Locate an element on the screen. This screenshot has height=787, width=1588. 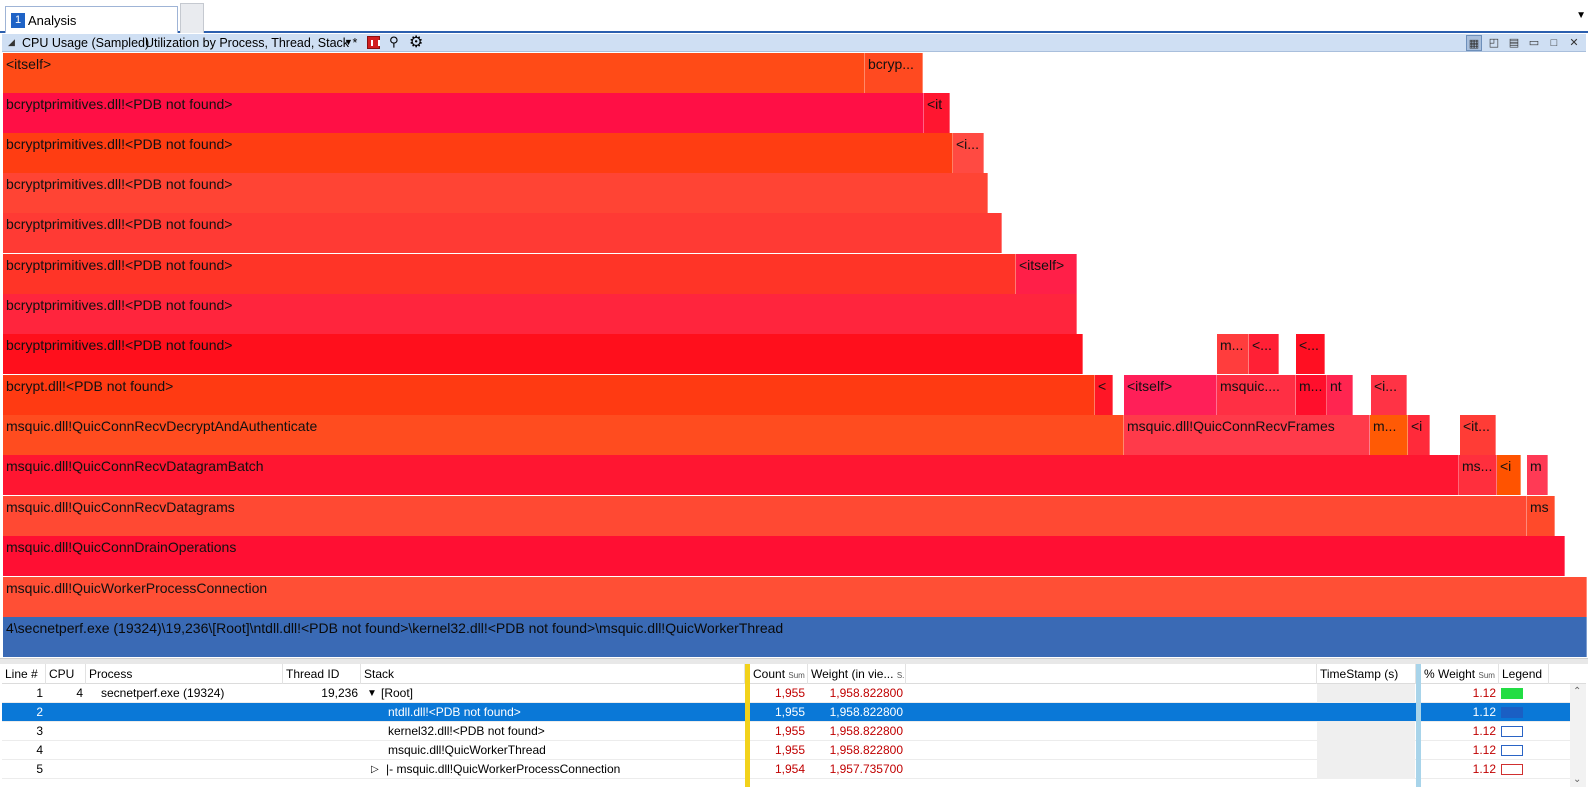
col-cpu: CPU is located at coordinates (66, 674).